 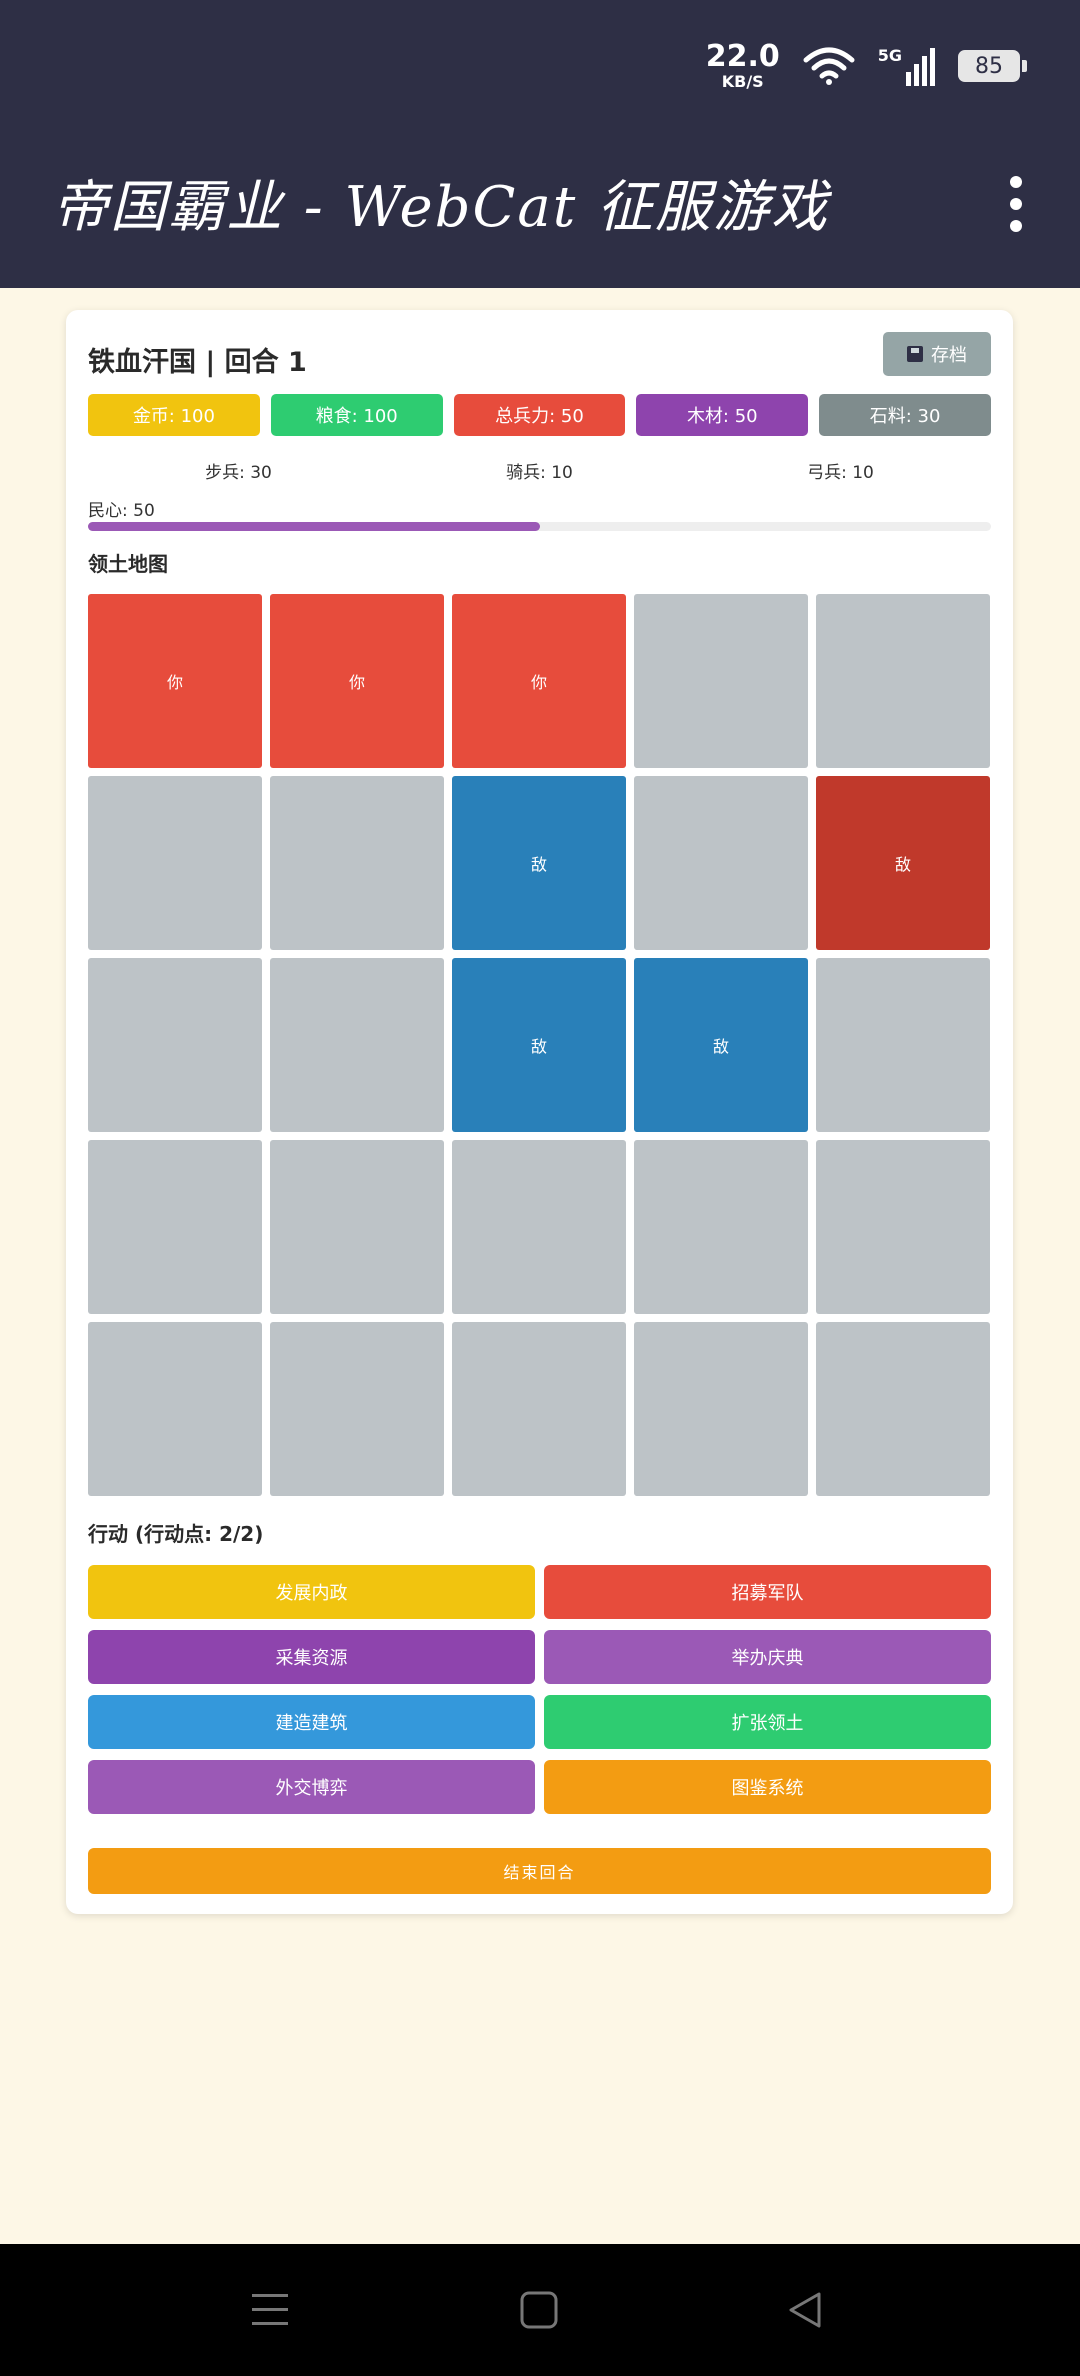 I want to click on system-navigation-bar, so click(x=540, y=2310).